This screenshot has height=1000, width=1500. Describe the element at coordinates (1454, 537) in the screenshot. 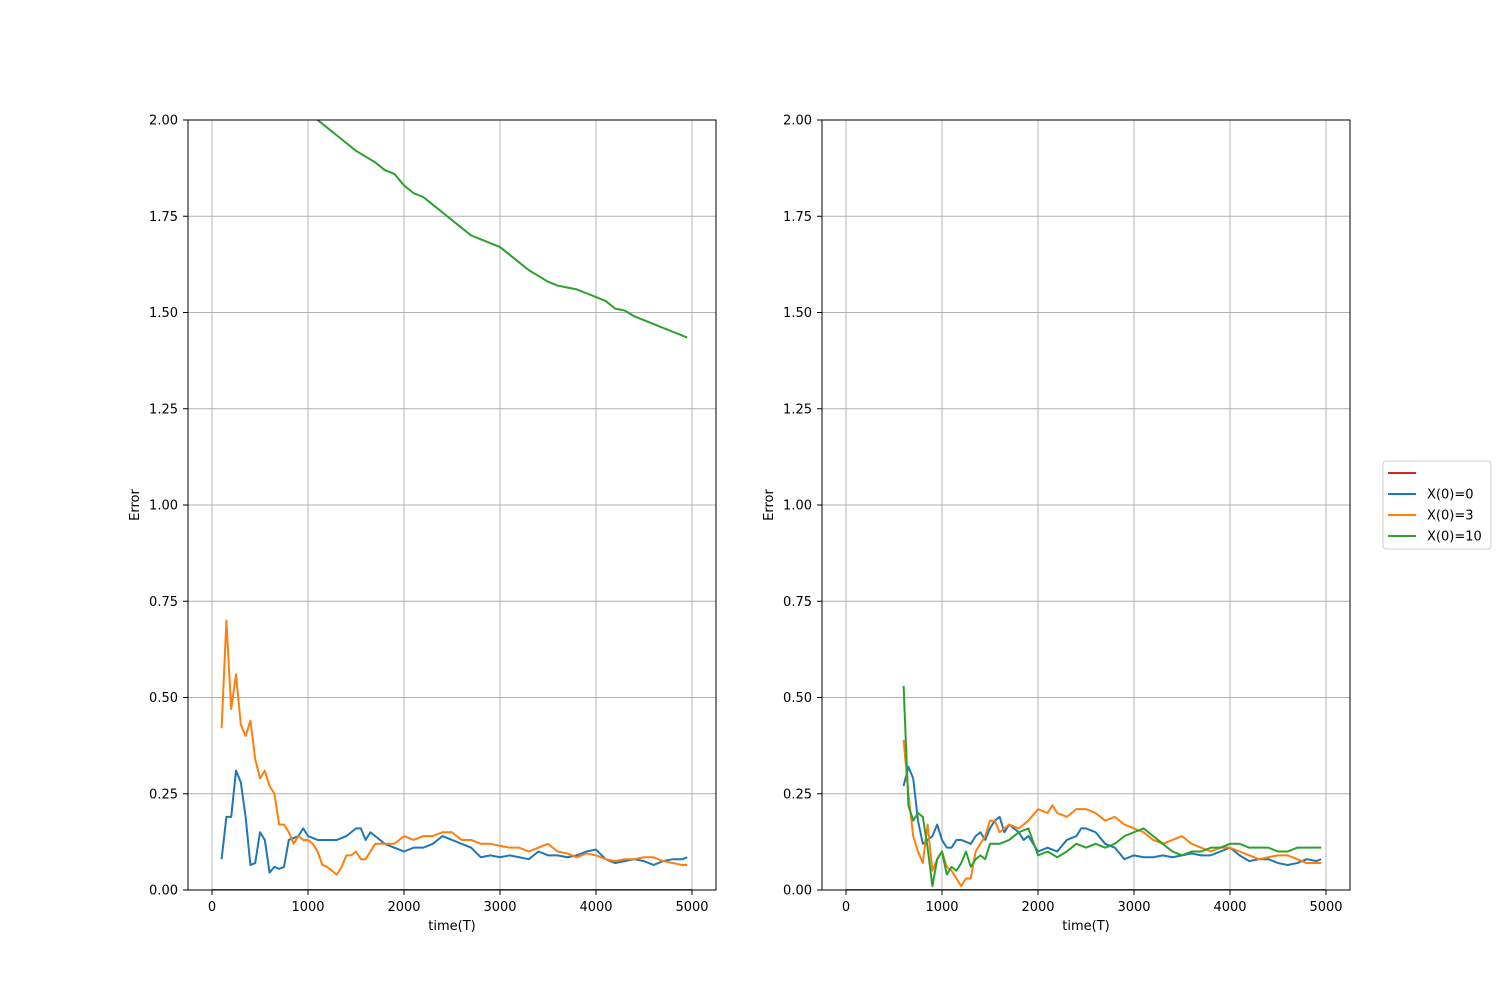

I see `legend-label: X(0)=10` at that location.